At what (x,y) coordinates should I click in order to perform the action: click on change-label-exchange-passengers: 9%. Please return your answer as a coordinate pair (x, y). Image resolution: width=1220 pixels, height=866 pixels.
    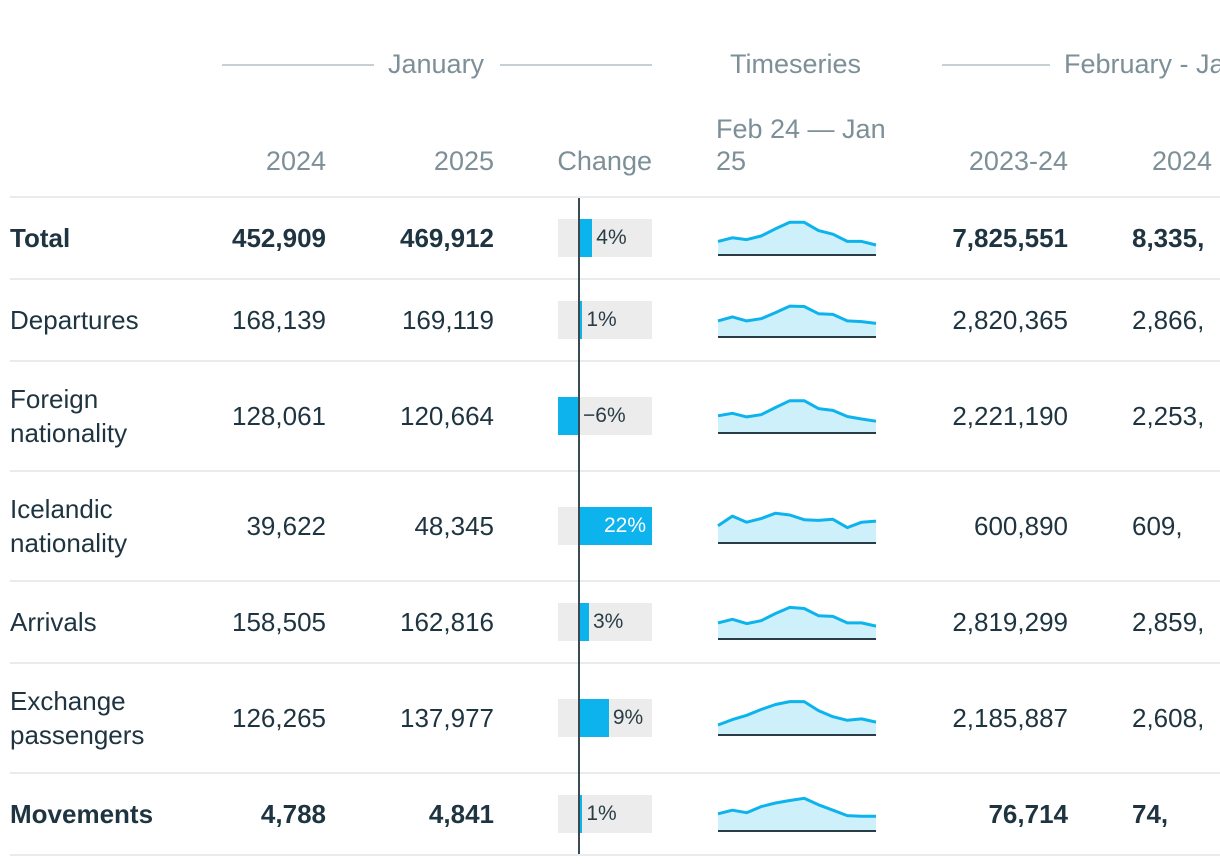
    Looking at the image, I should click on (628, 717).